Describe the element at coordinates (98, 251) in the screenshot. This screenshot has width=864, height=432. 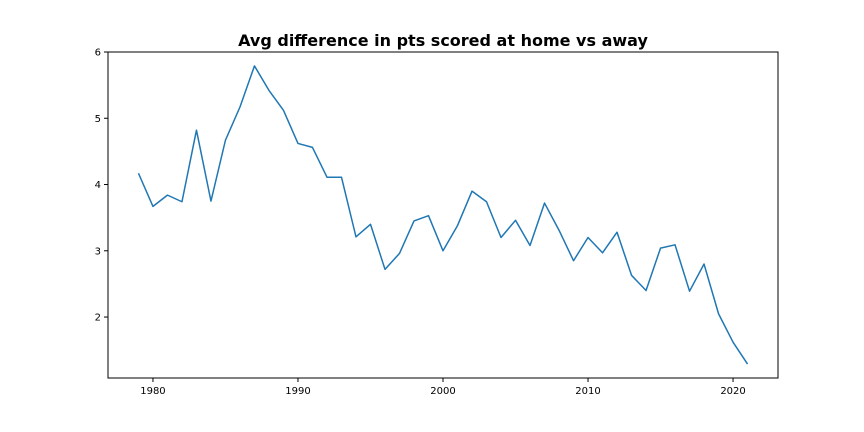
I see `y-tick-label: 3` at that location.